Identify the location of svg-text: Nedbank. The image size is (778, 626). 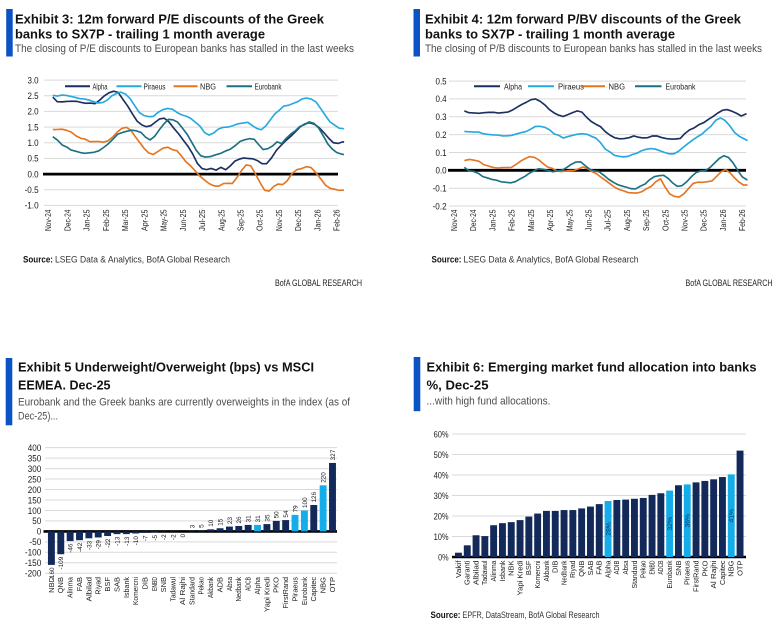
(238, 589).